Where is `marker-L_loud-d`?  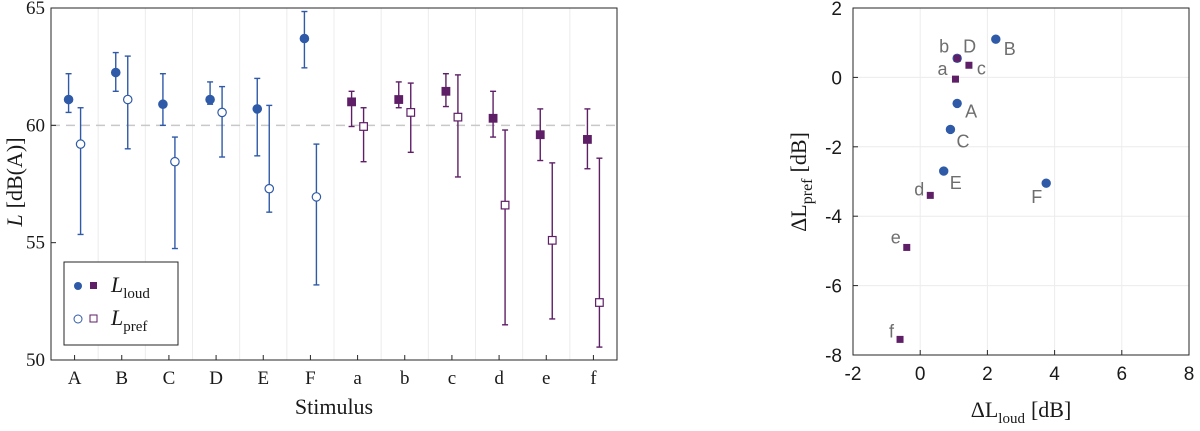
marker-L_loud-d is located at coordinates (493, 118).